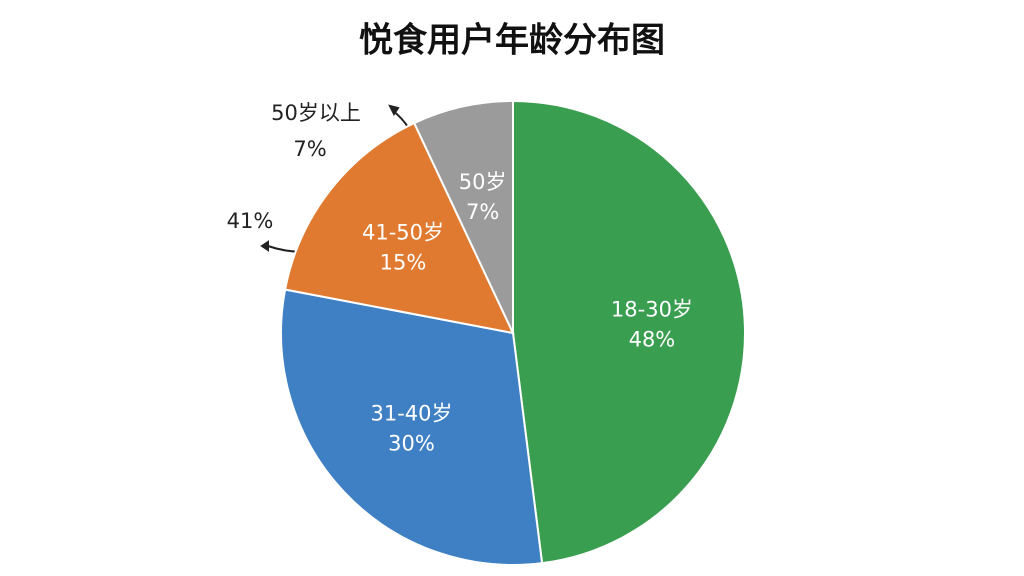  Describe the element at coordinates (483, 182) in the screenshot. I see `slice-label: 50岁` at that location.